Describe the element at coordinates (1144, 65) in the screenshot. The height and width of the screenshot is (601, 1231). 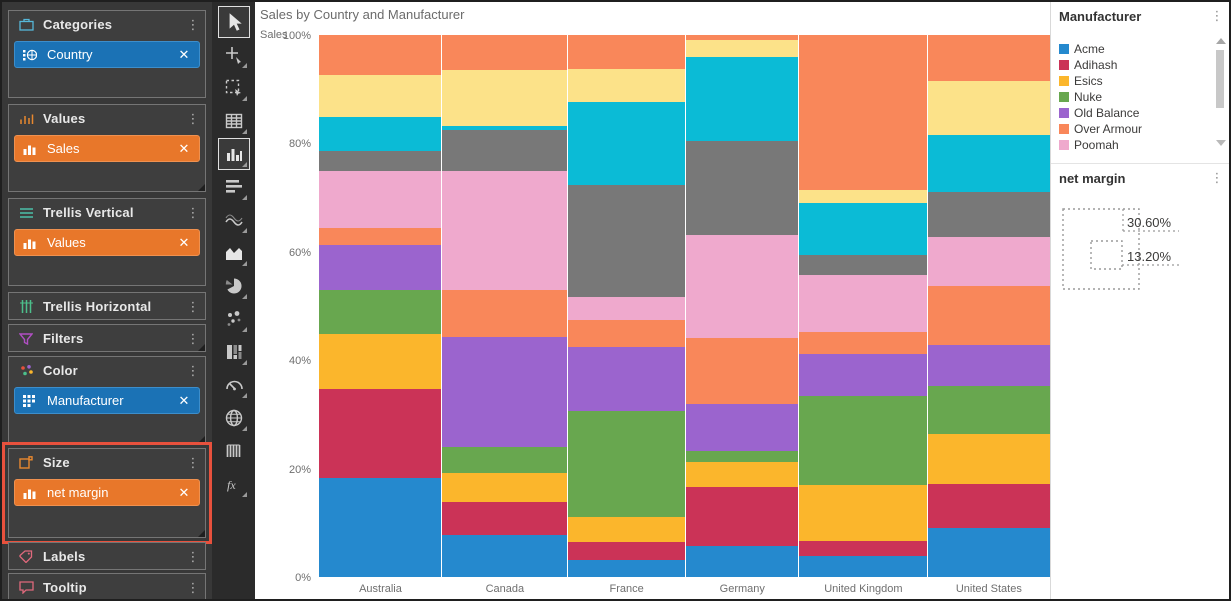
I see `legend-item-adihash: Adihash` at that location.